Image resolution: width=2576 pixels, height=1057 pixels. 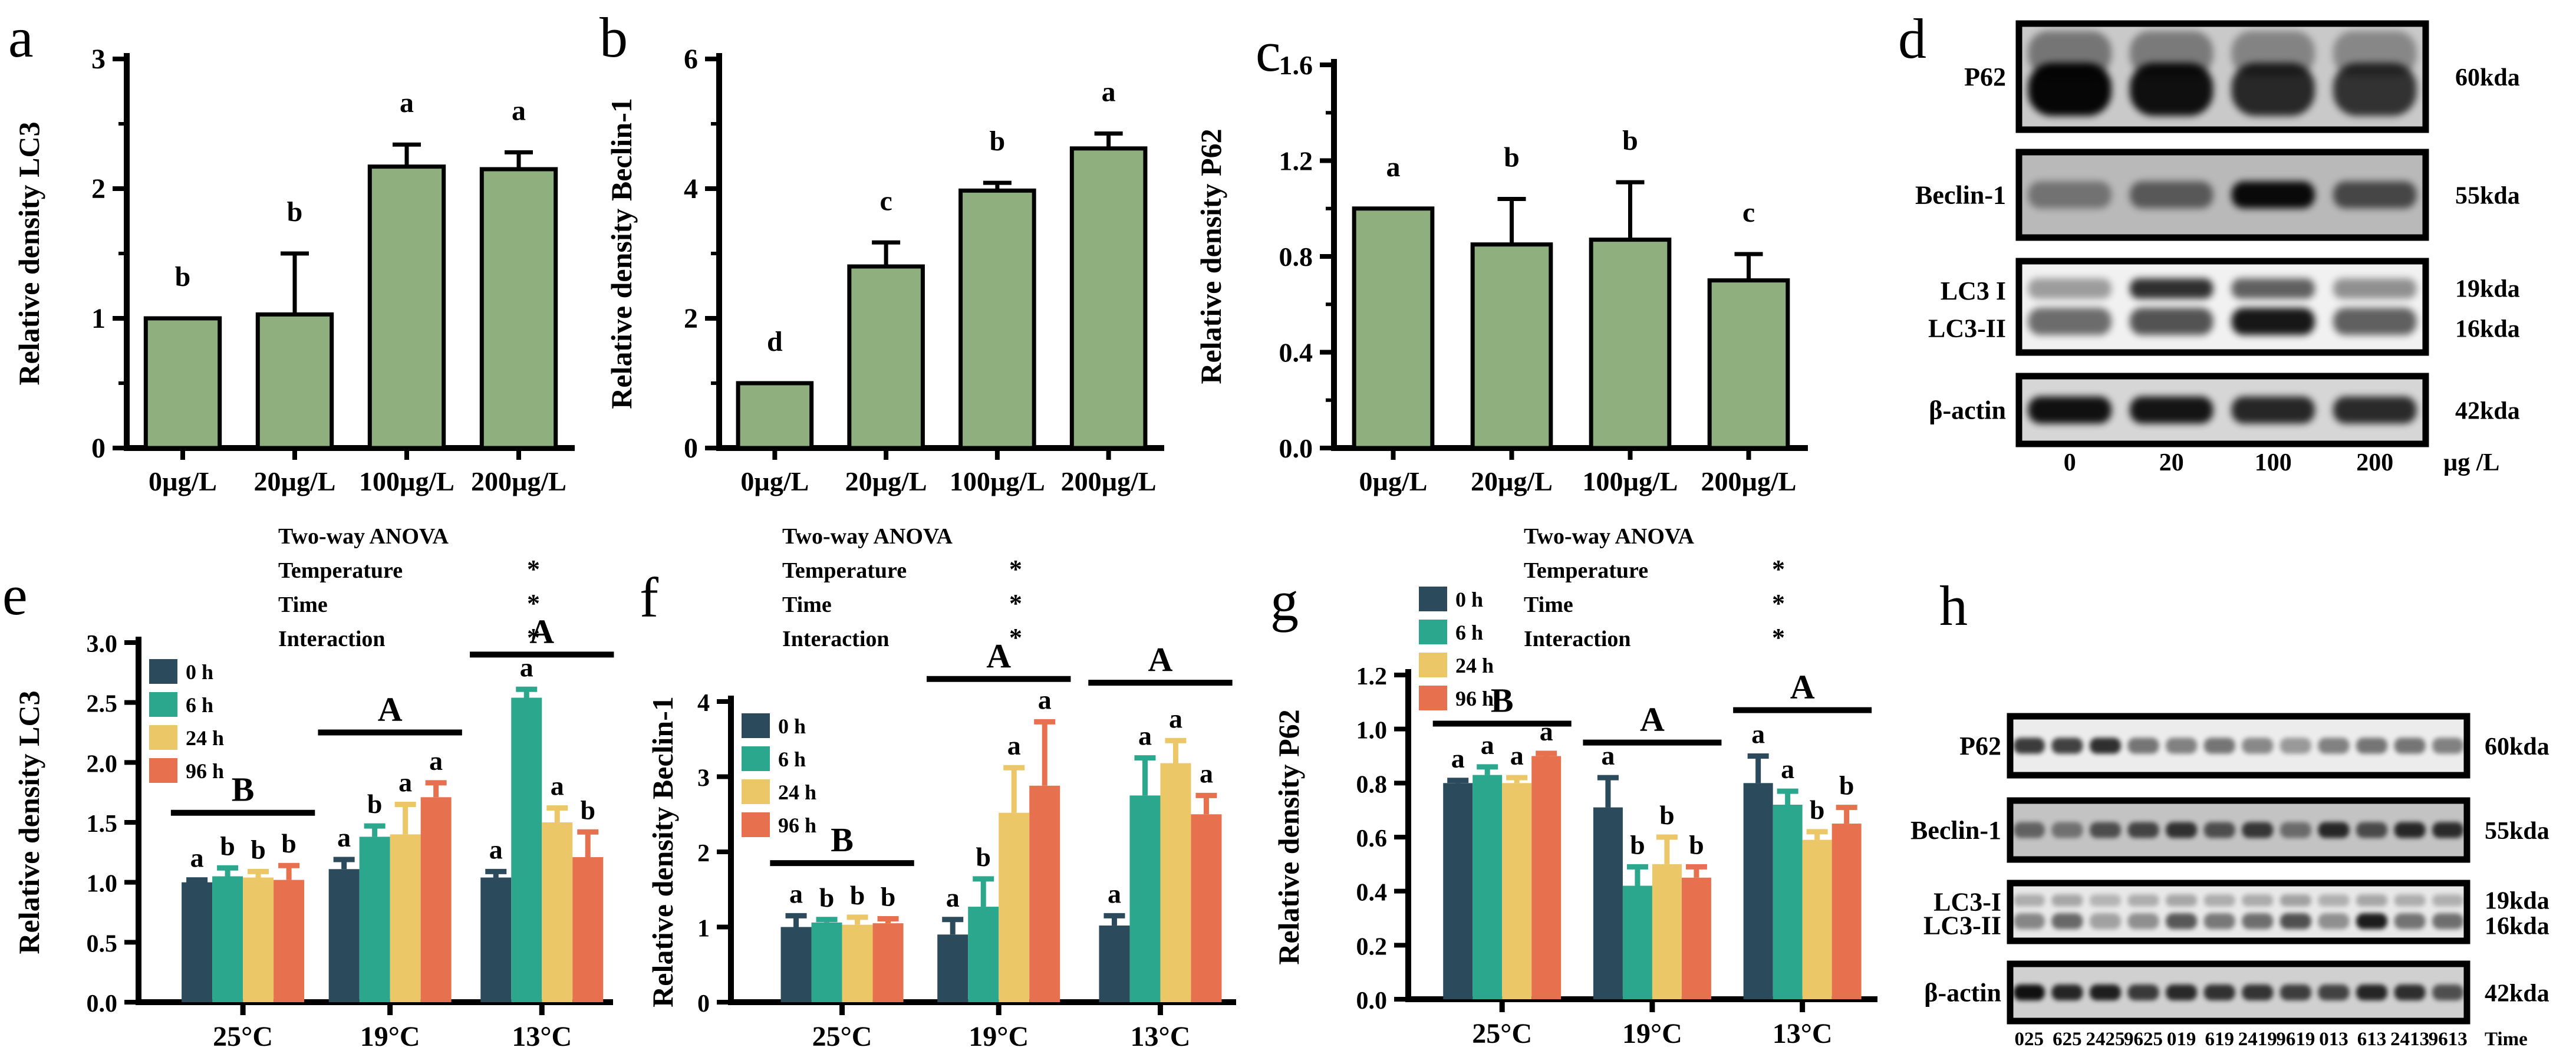 What do you see at coordinates (797, 826) in the screenshot?
I see `legend-label: 96 h` at bounding box center [797, 826].